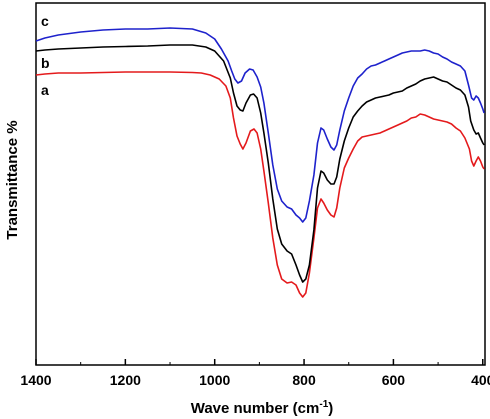 The image size is (490, 419). I want to click on x-tick-label: 1200, so click(125, 380).